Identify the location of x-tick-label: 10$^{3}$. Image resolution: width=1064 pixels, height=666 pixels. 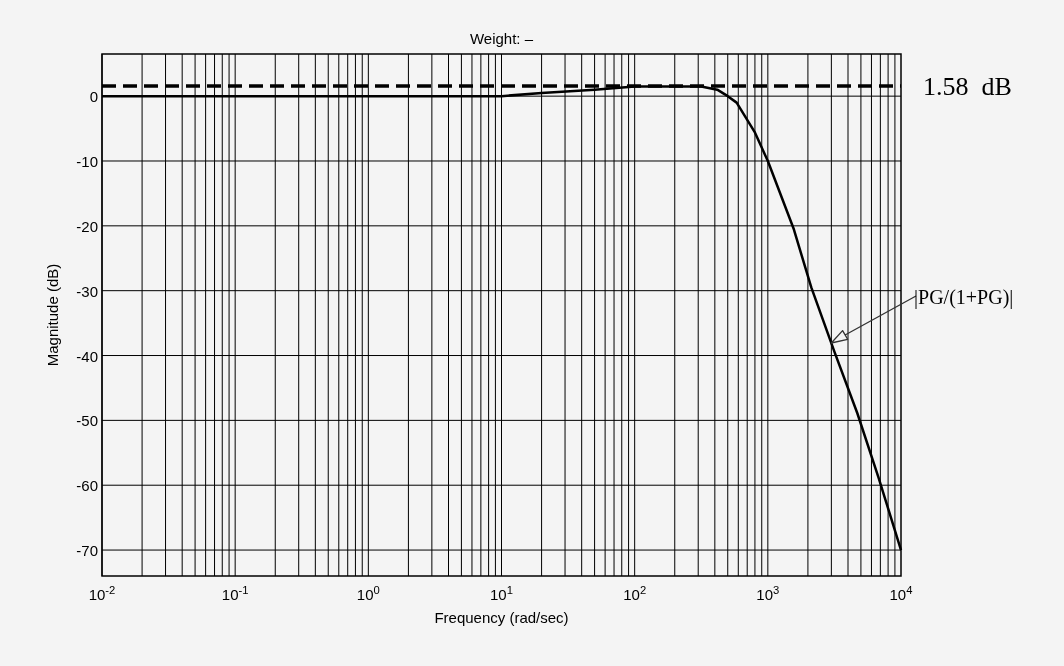
(768, 593).